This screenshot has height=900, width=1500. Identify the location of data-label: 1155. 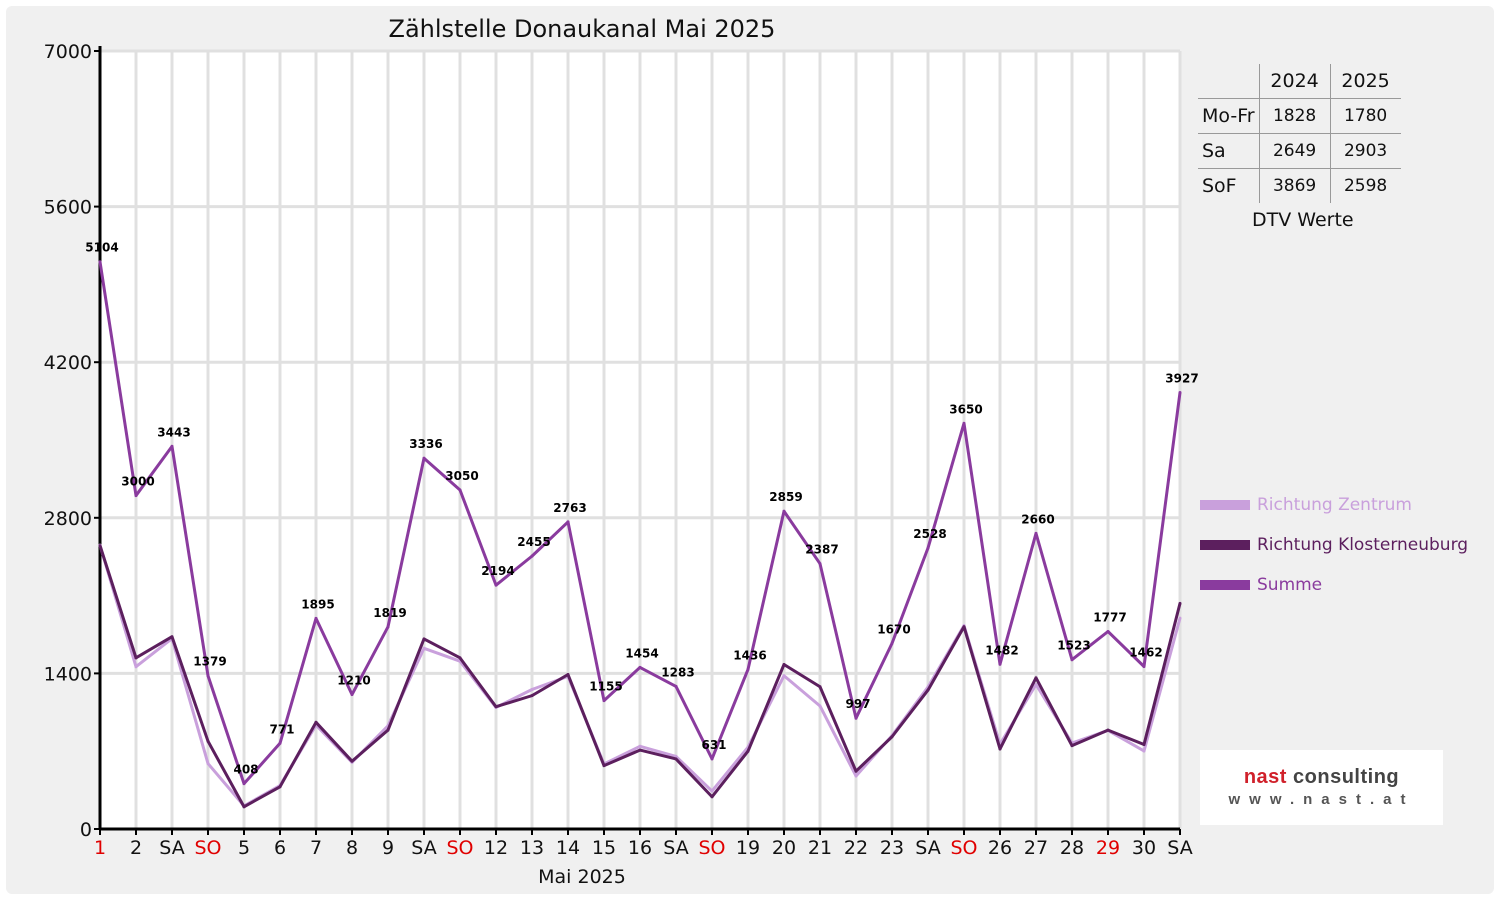
(605, 687).